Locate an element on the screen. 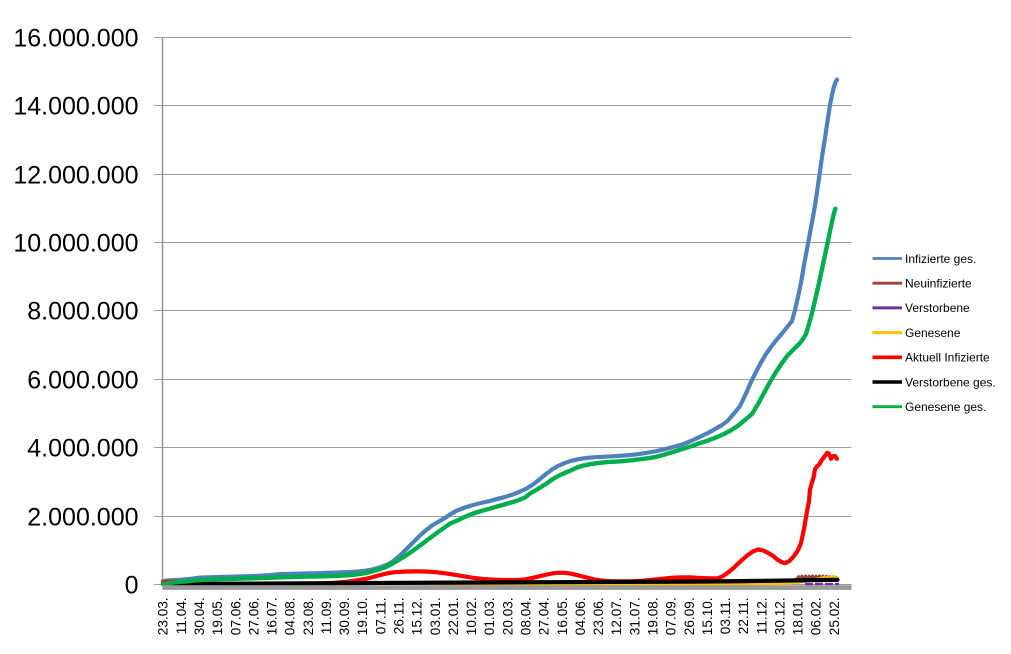 The height and width of the screenshot is (654, 1011). svg-text: 30.12. is located at coordinates (780, 616).